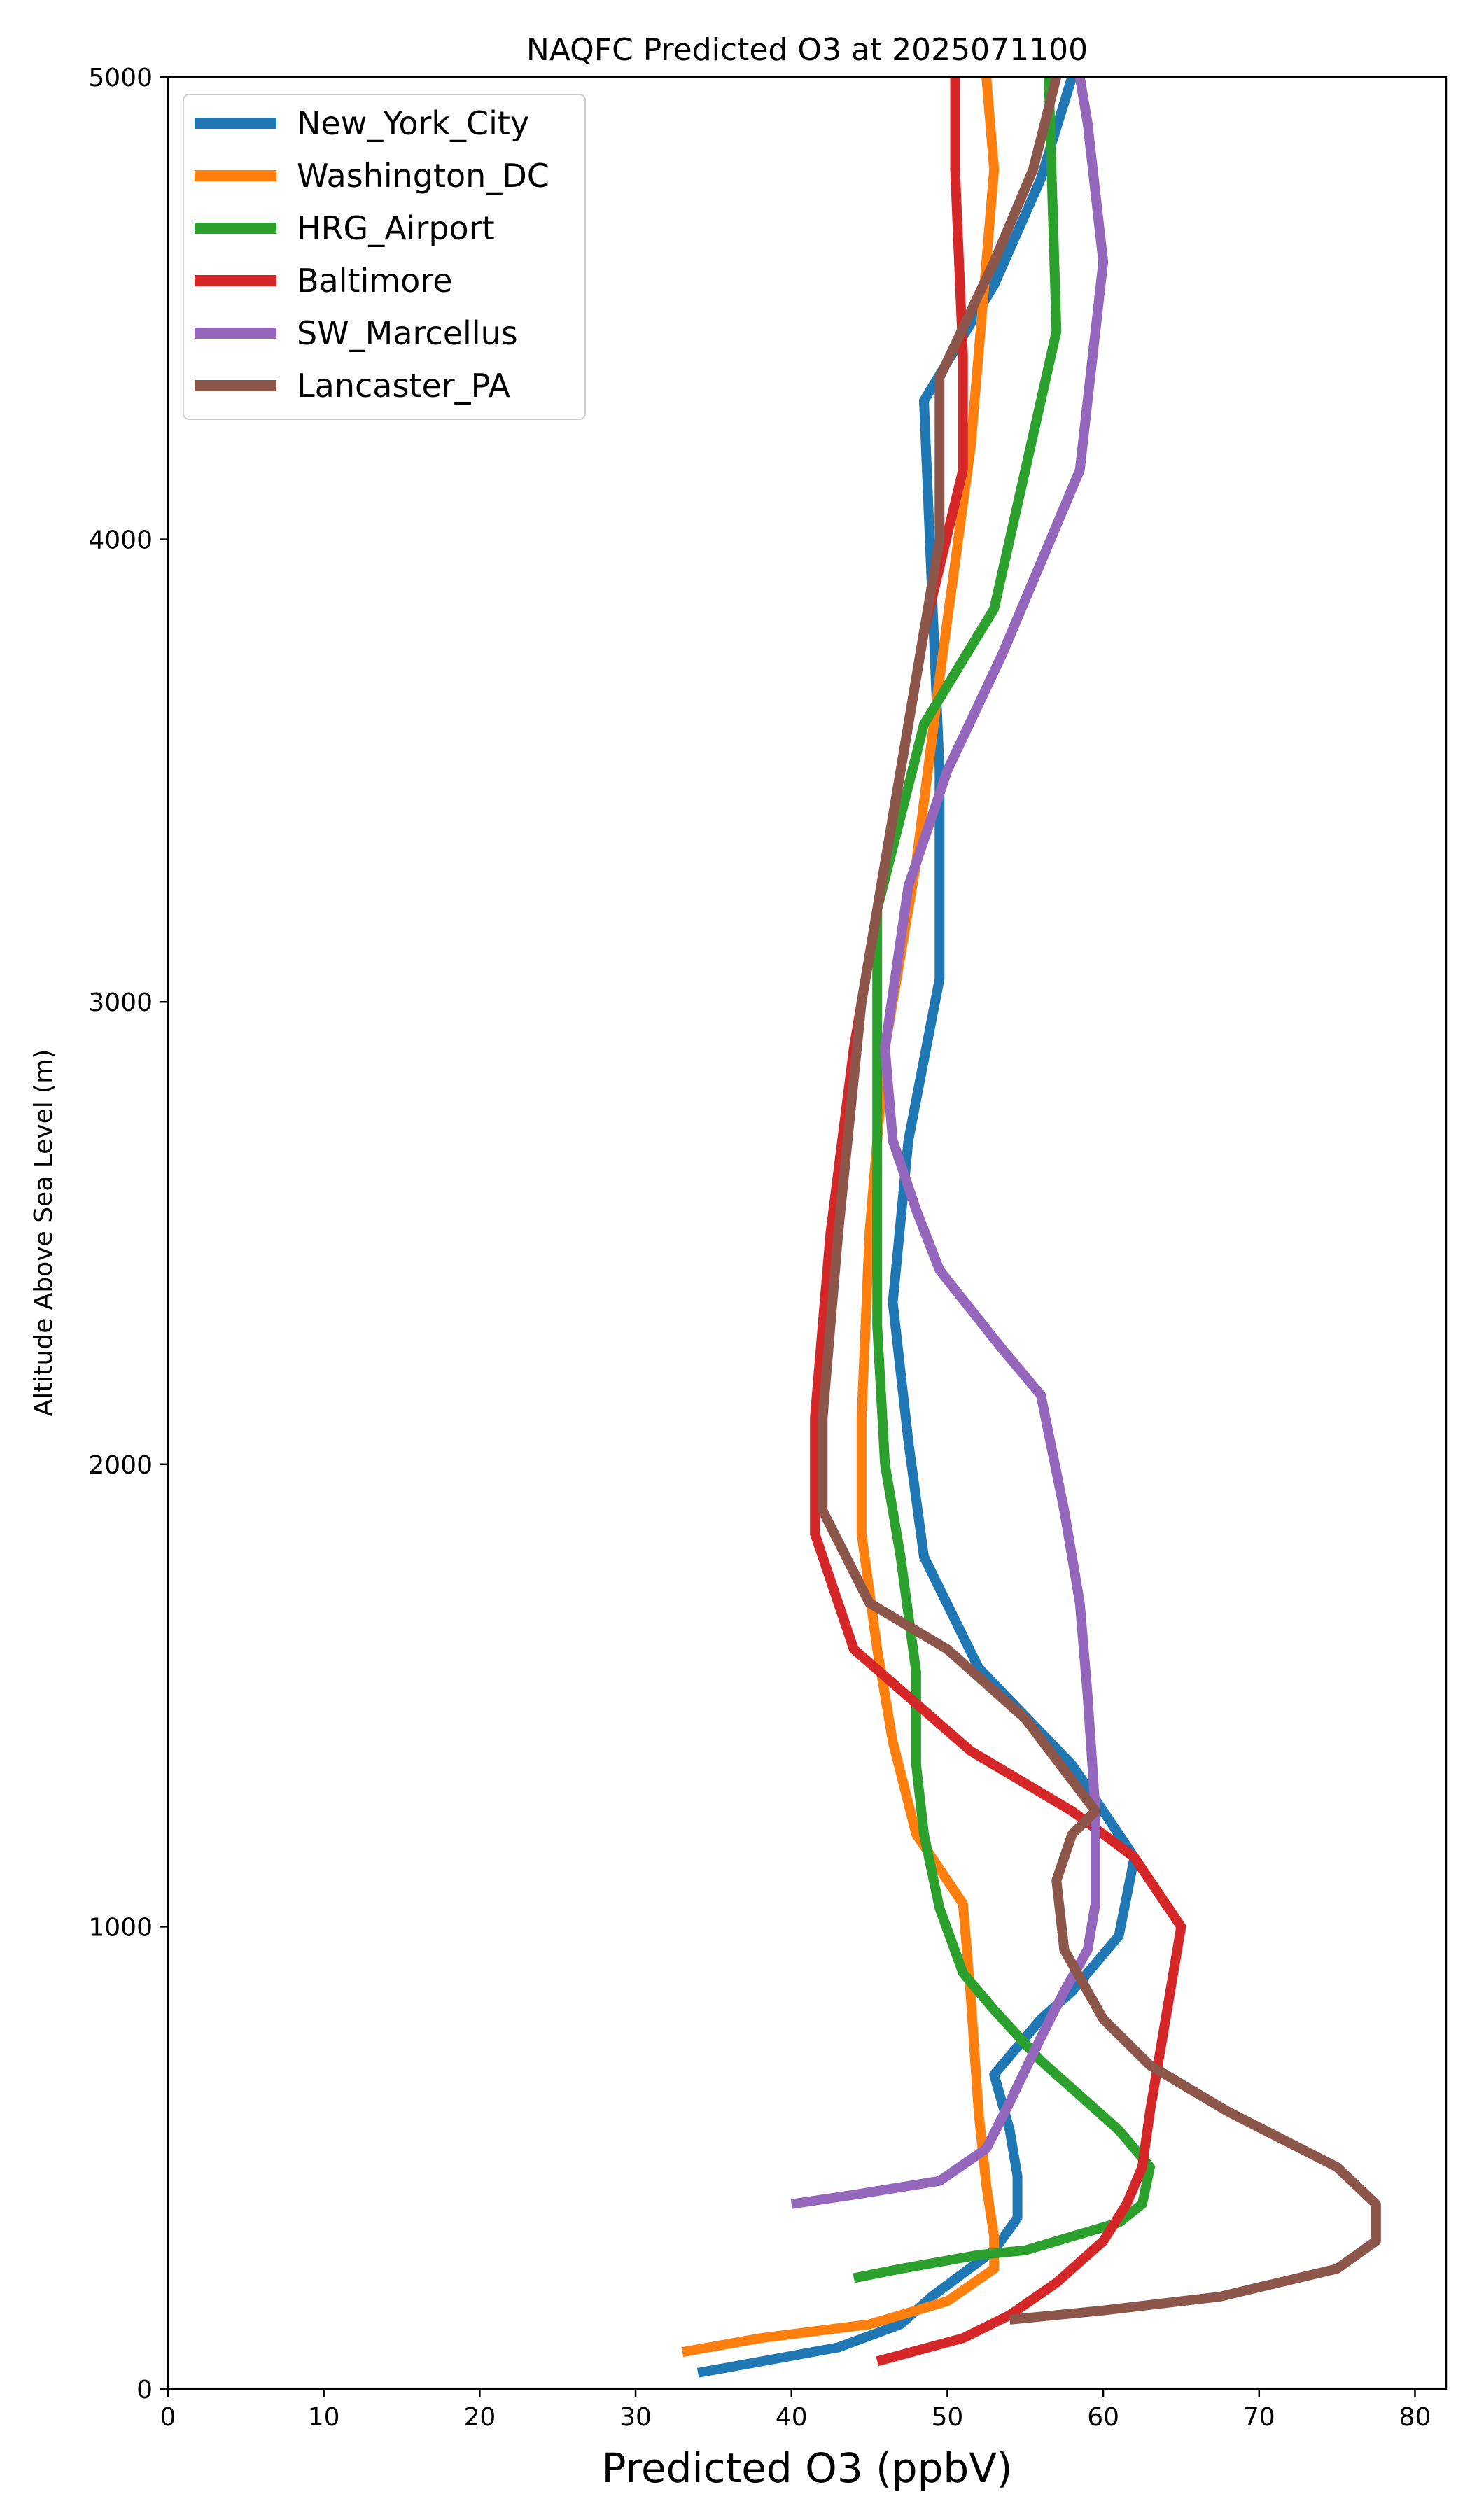 The height and width of the screenshot is (2520, 1470). I want to click on legend-label-SW_Marcellus: SW_Marcellus, so click(407, 333).